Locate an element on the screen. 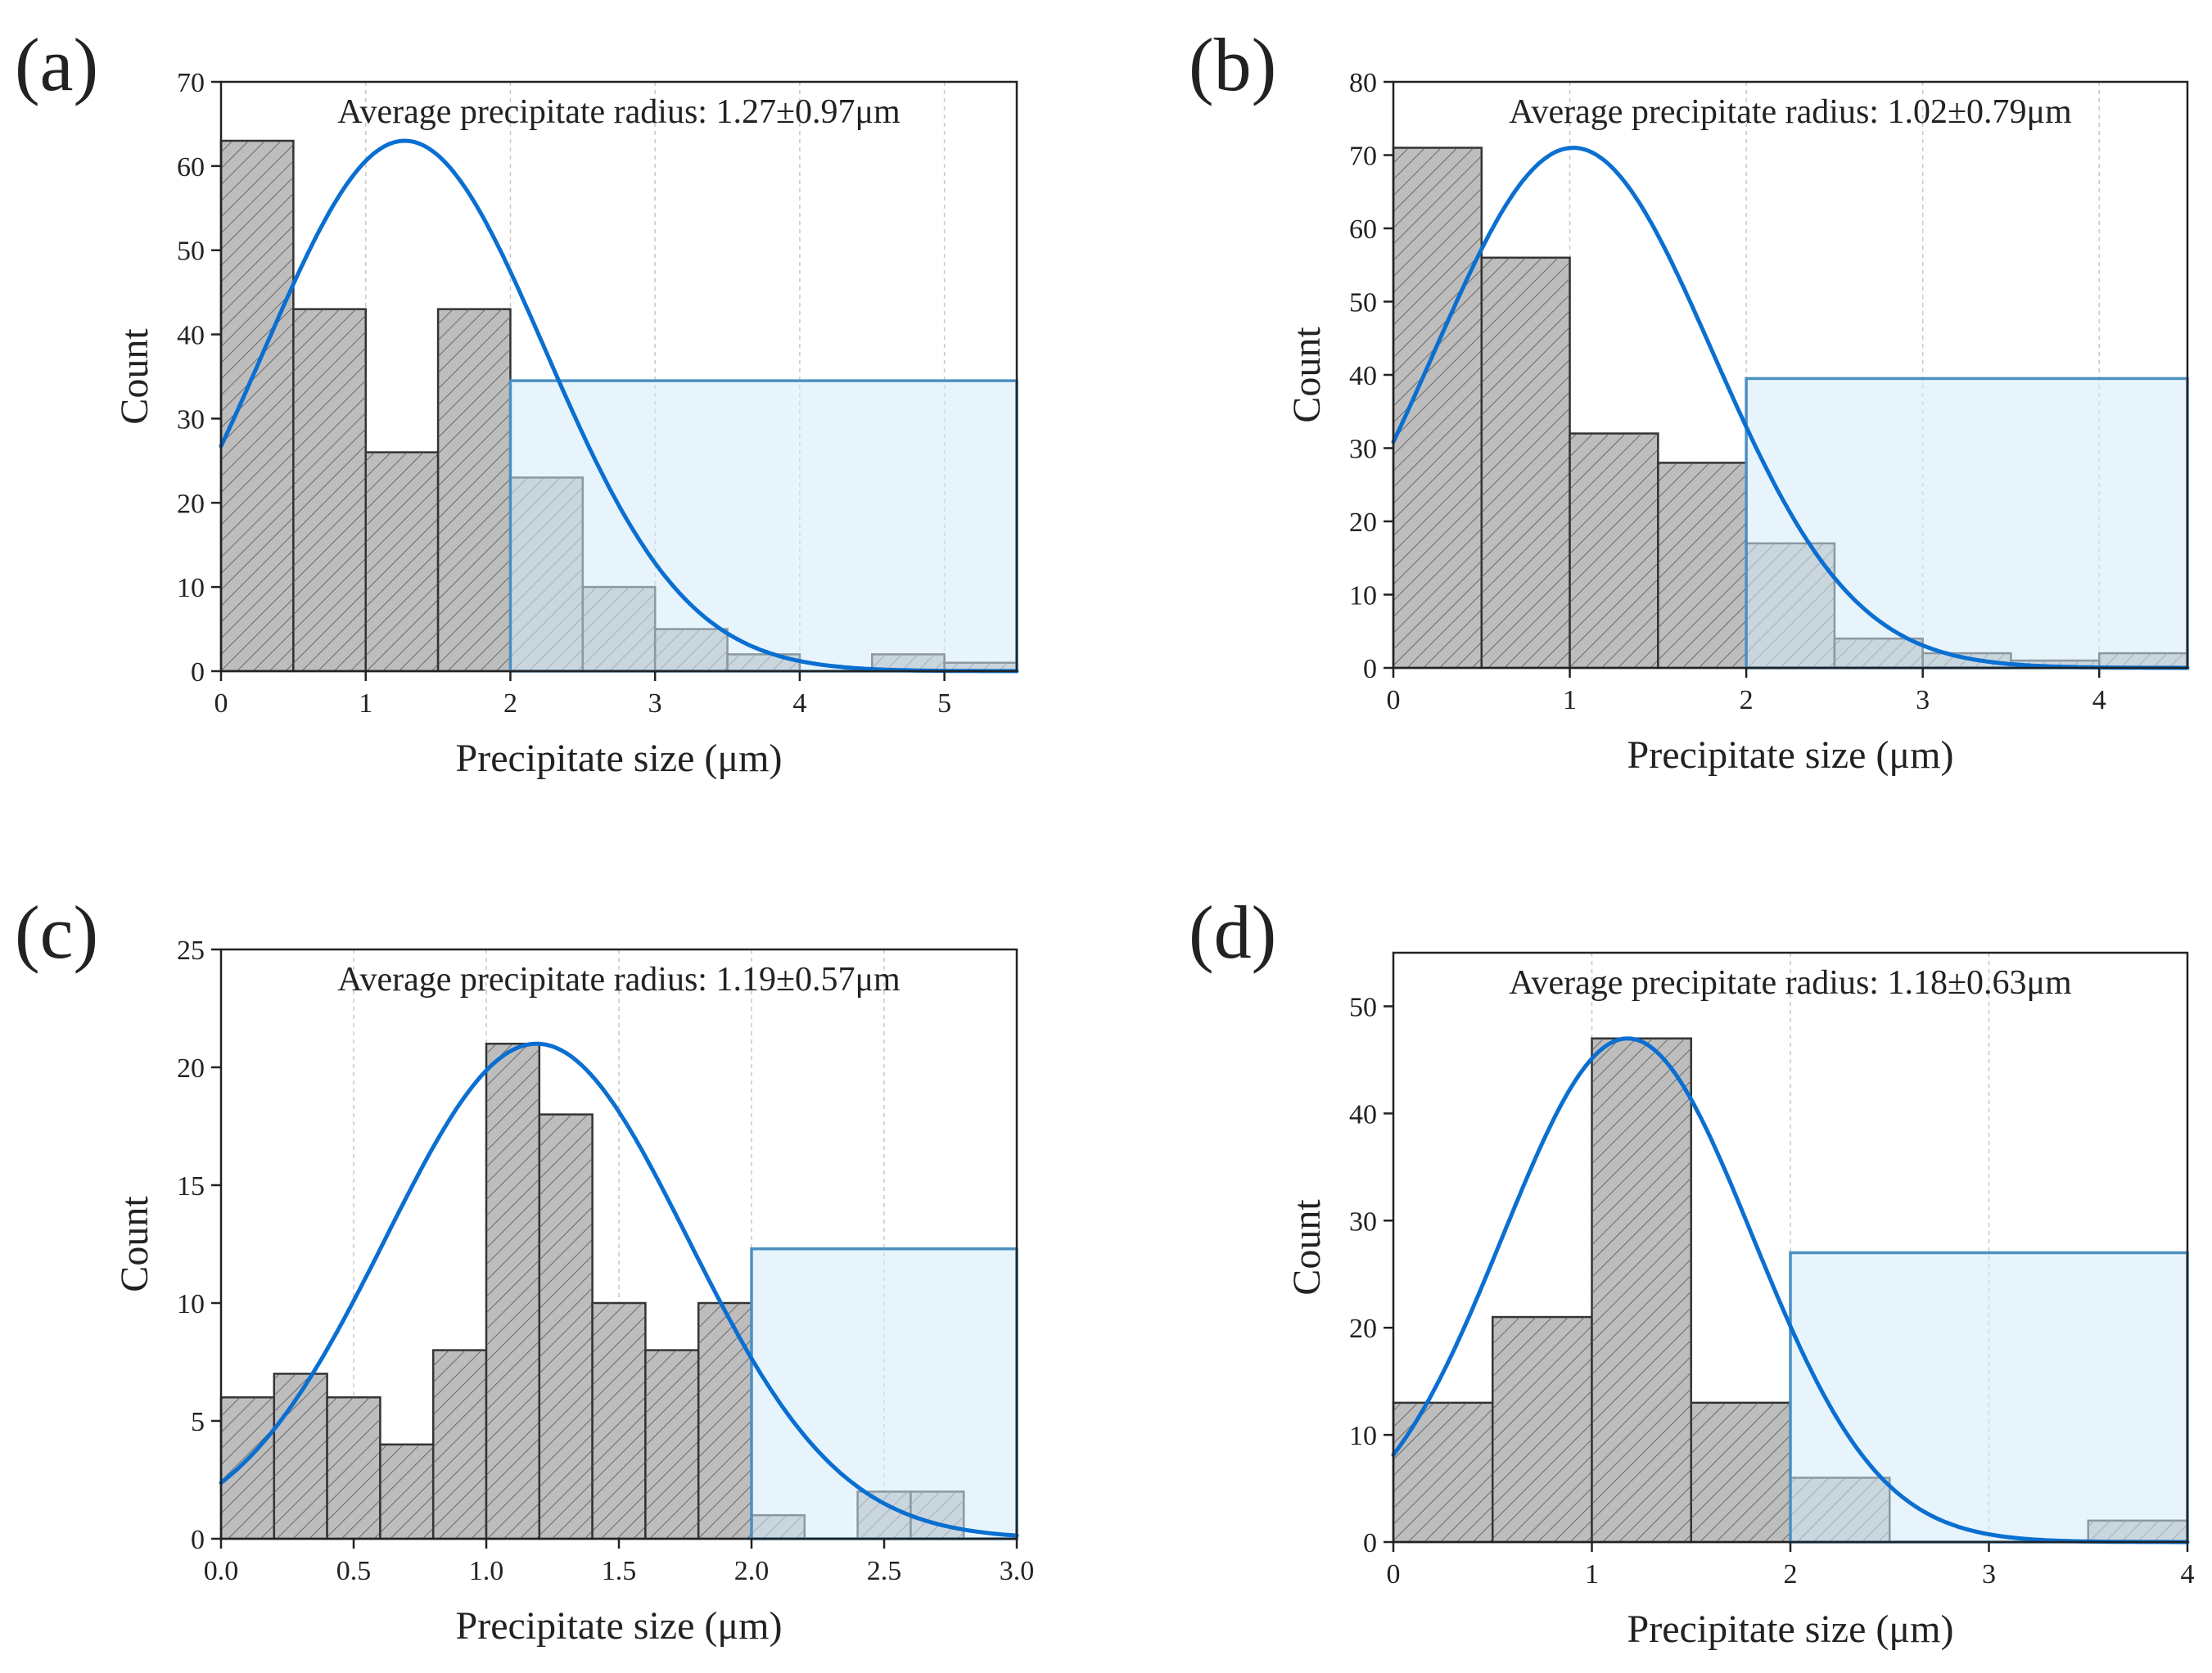 The height and width of the screenshot is (1673, 2212). average-radius-annotation: Average precipitate radius: 1.02±0.79μm is located at coordinates (1791, 112).